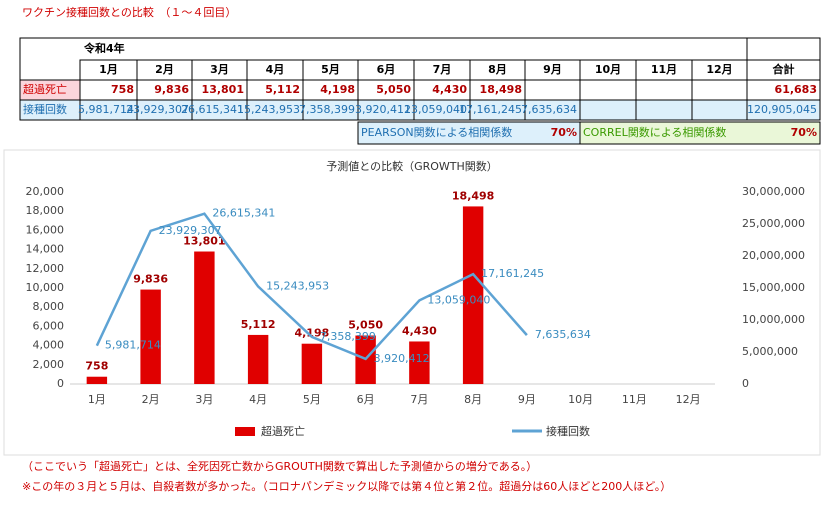  What do you see at coordinates (171, 89) in the screenshot?
I see `cell-value: 9,836` at bounding box center [171, 89].